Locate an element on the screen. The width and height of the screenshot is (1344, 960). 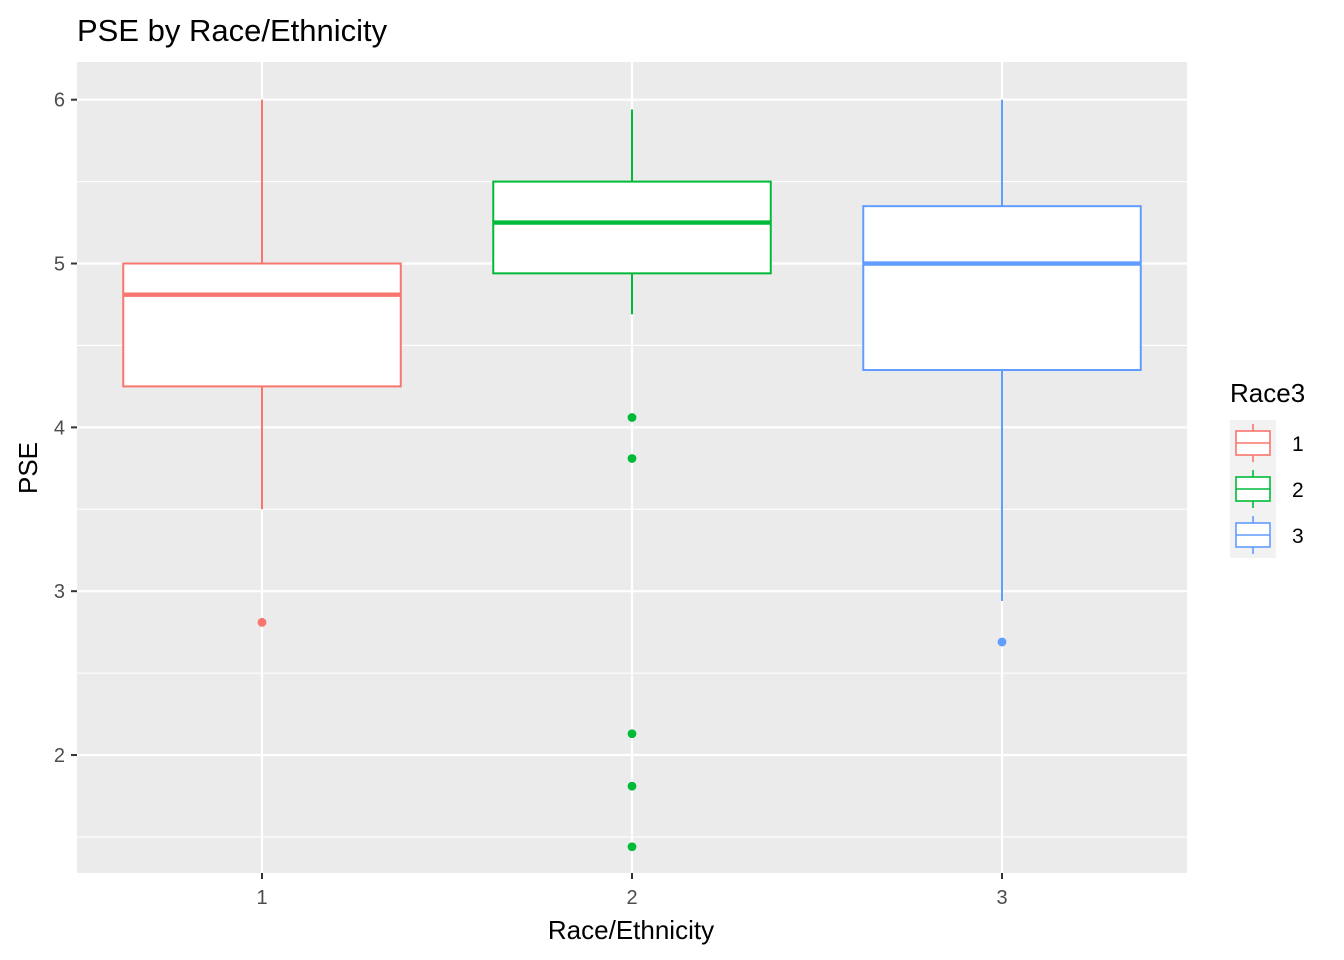
legend-item-3: 3 is located at coordinates (1269, 535).